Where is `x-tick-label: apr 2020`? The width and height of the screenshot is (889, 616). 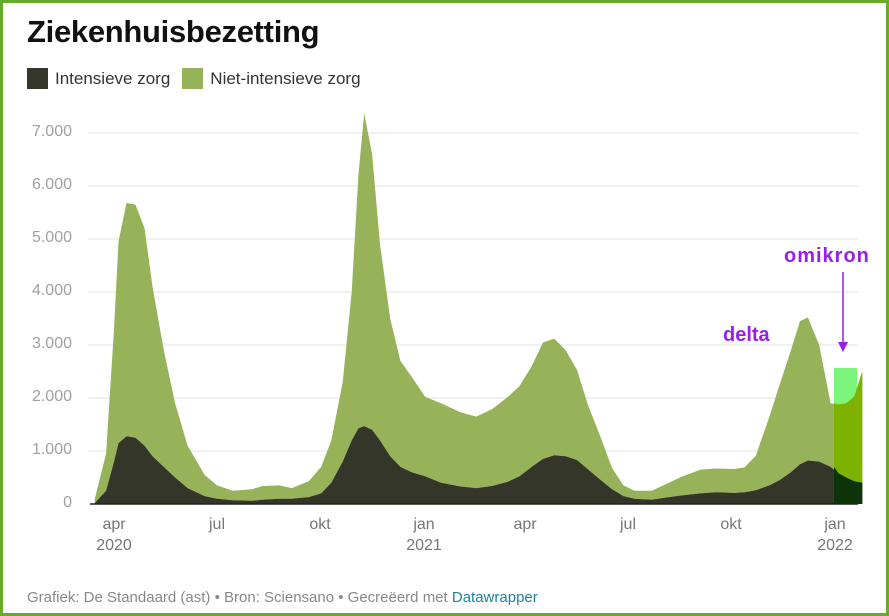 x-tick-label: apr 2020 is located at coordinates (114, 535).